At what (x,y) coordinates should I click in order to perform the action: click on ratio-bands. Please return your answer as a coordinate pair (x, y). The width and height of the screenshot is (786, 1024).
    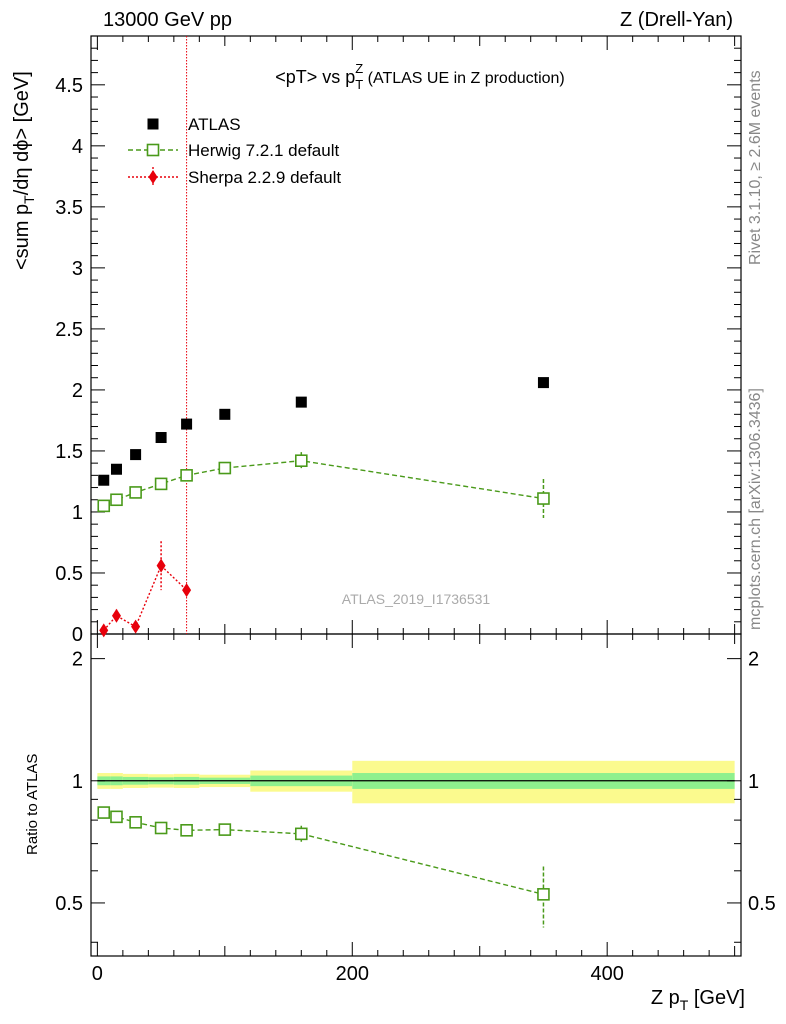
    Looking at the image, I should click on (416, 782).